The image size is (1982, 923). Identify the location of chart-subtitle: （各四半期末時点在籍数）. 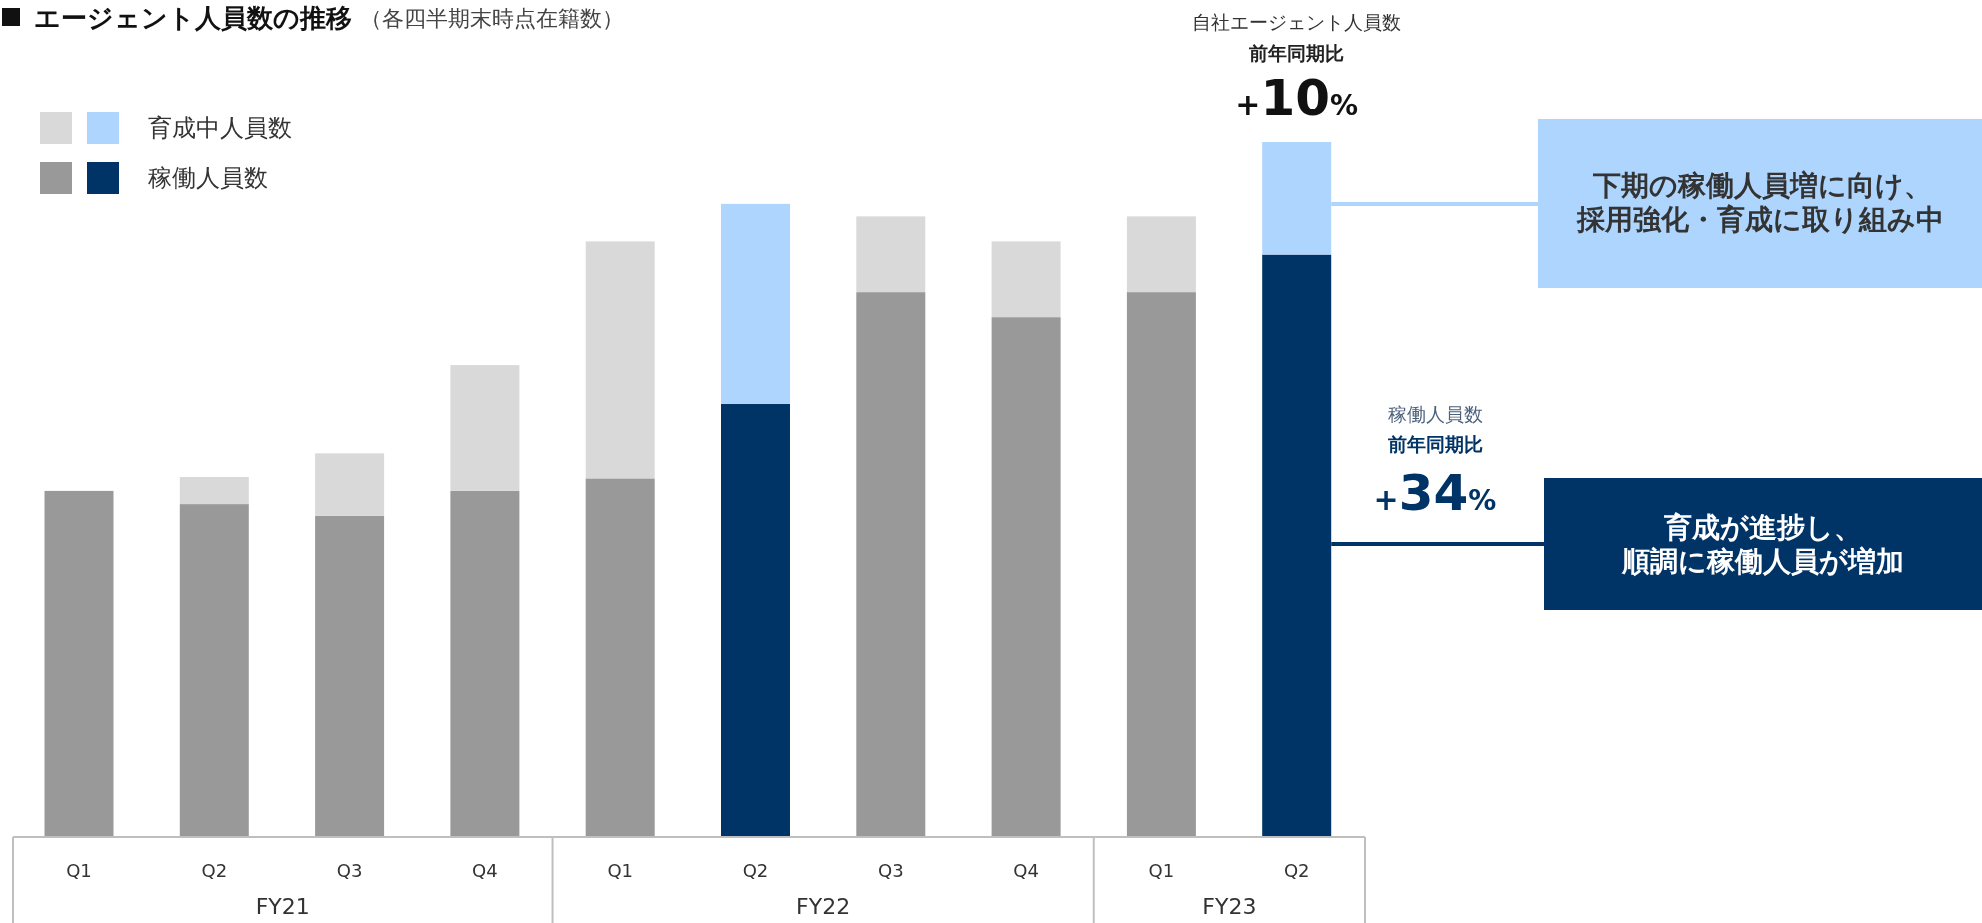
(492, 18).